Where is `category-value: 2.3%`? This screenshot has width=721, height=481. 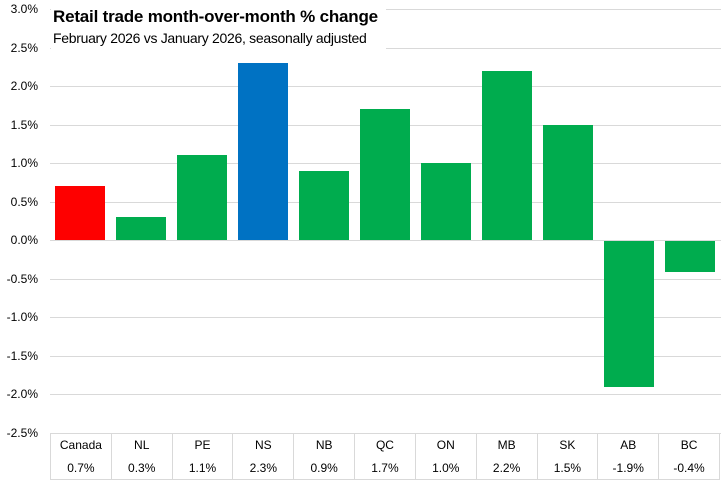
category-value: 2.3% is located at coordinates (263, 467).